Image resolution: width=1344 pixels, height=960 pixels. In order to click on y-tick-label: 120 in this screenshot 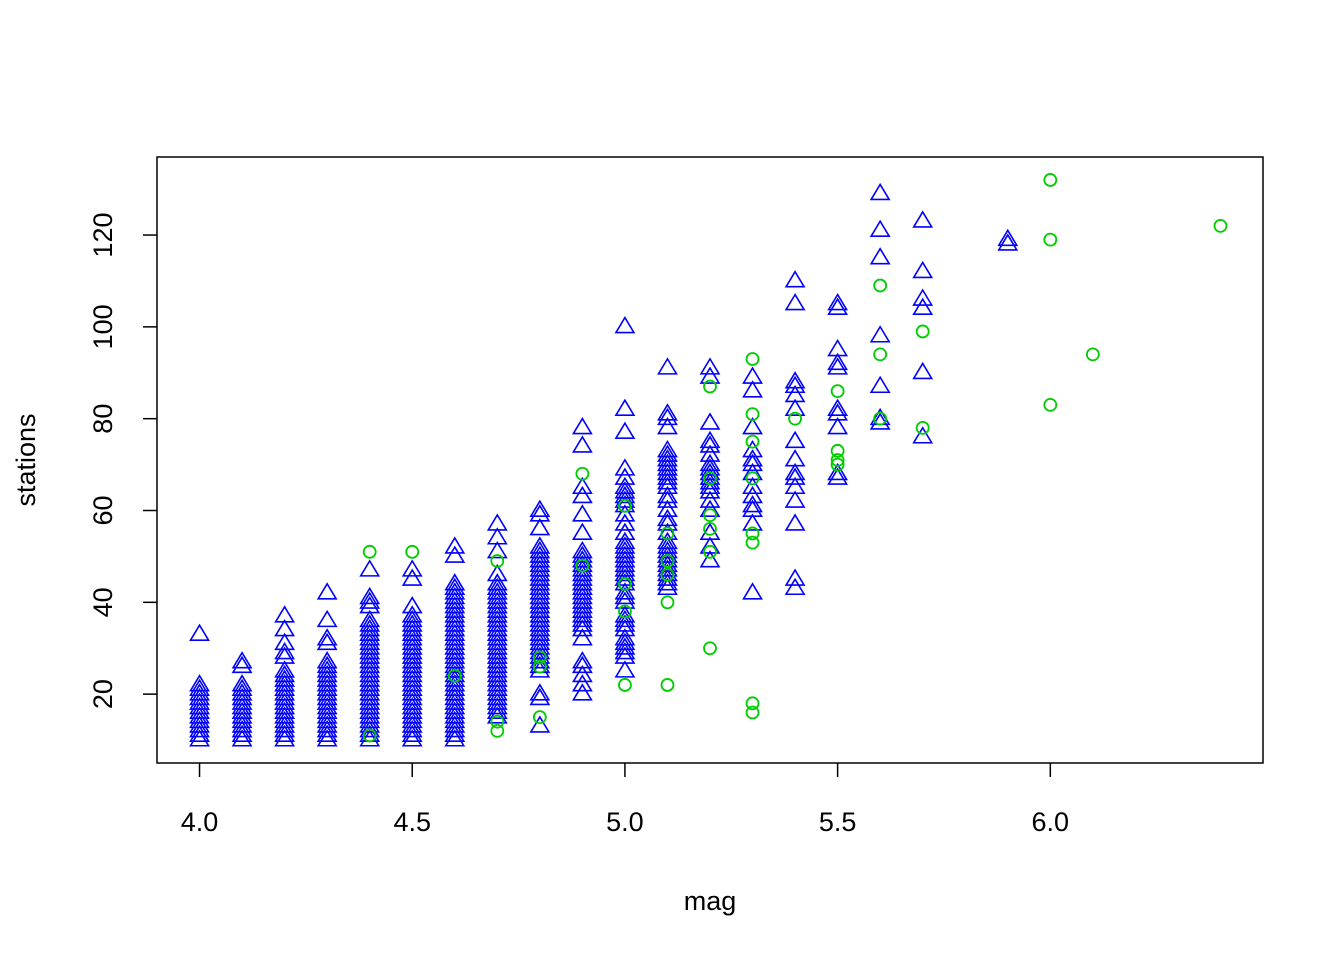, I will do `click(103, 235)`.